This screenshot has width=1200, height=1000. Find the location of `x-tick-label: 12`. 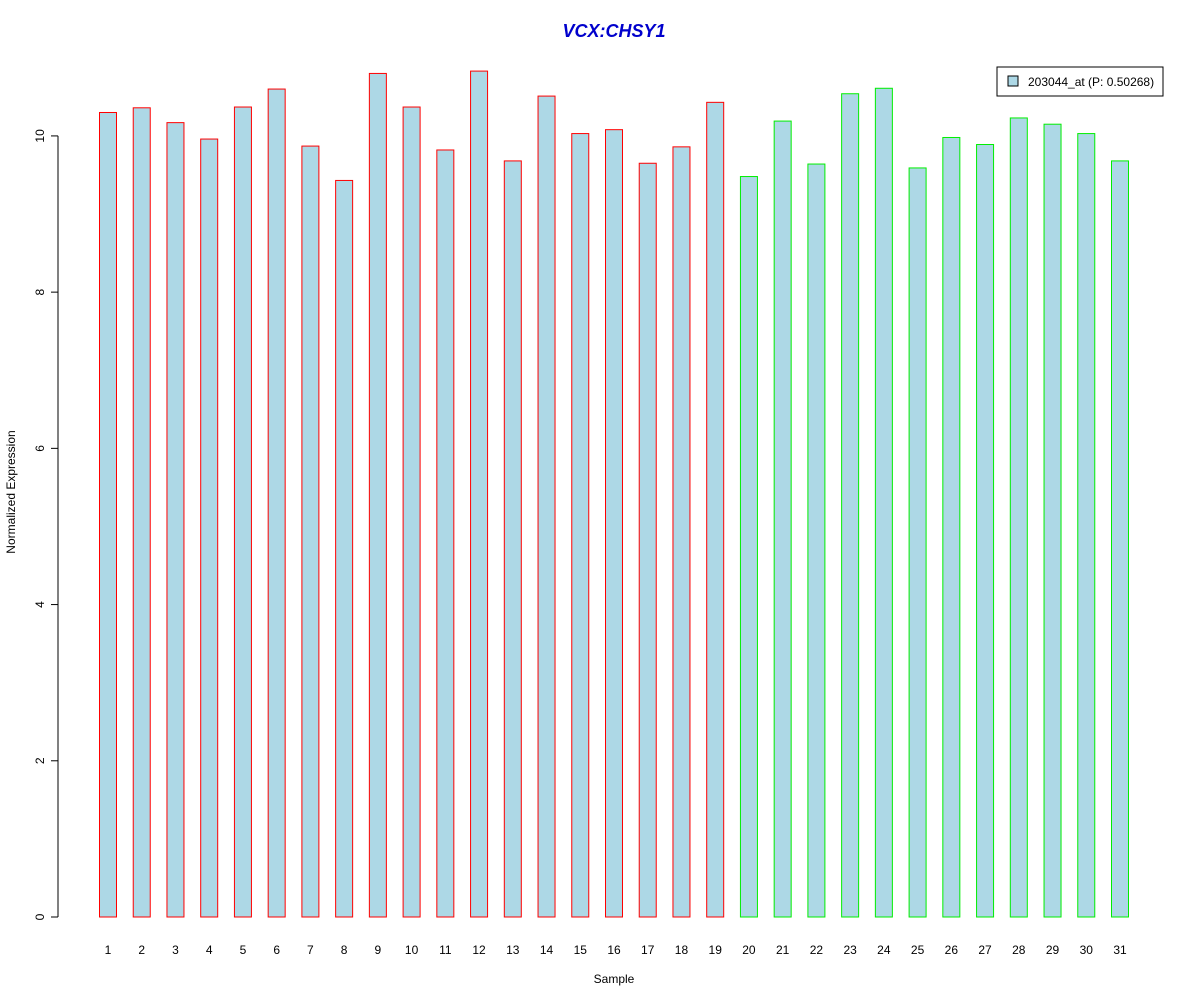

x-tick-label: 12 is located at coordinates (479, 950).